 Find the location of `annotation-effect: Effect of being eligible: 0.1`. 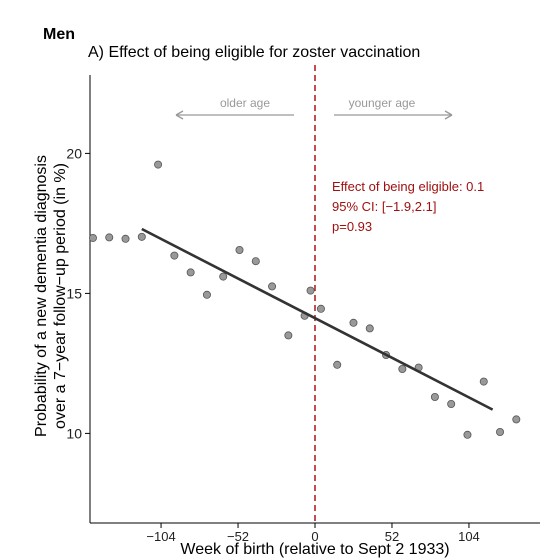

annotation-effect: Effect of being eligible: 0.1 is located at coordinates (408, 186).